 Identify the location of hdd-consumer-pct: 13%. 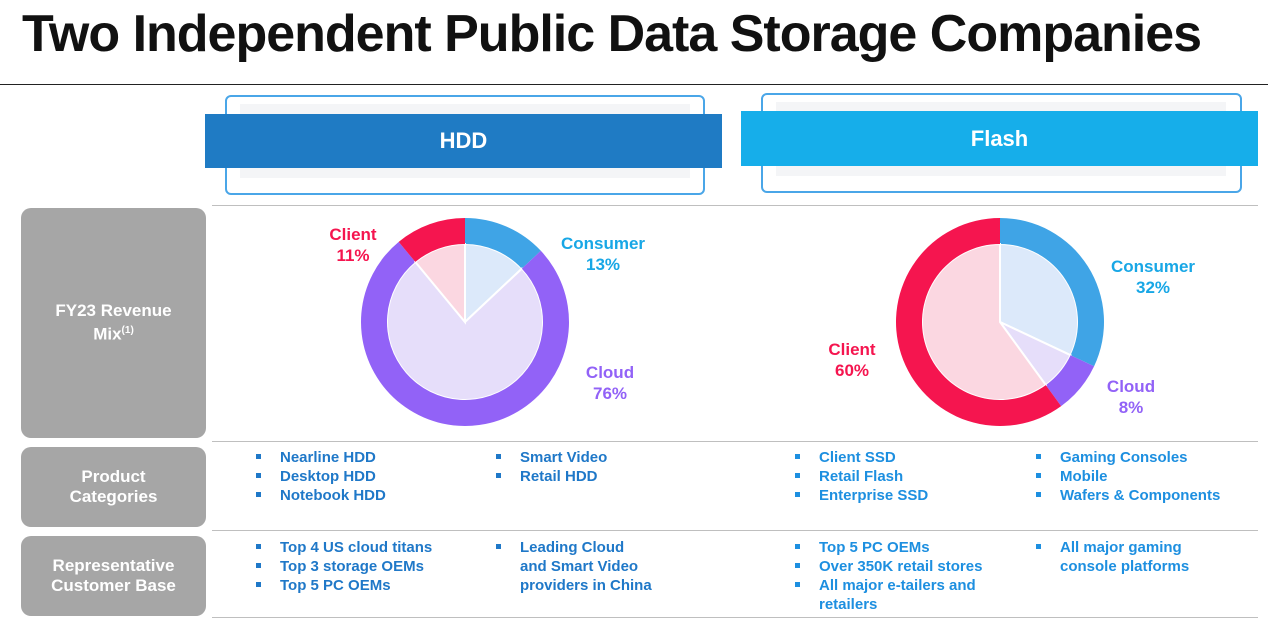
(603, 264).